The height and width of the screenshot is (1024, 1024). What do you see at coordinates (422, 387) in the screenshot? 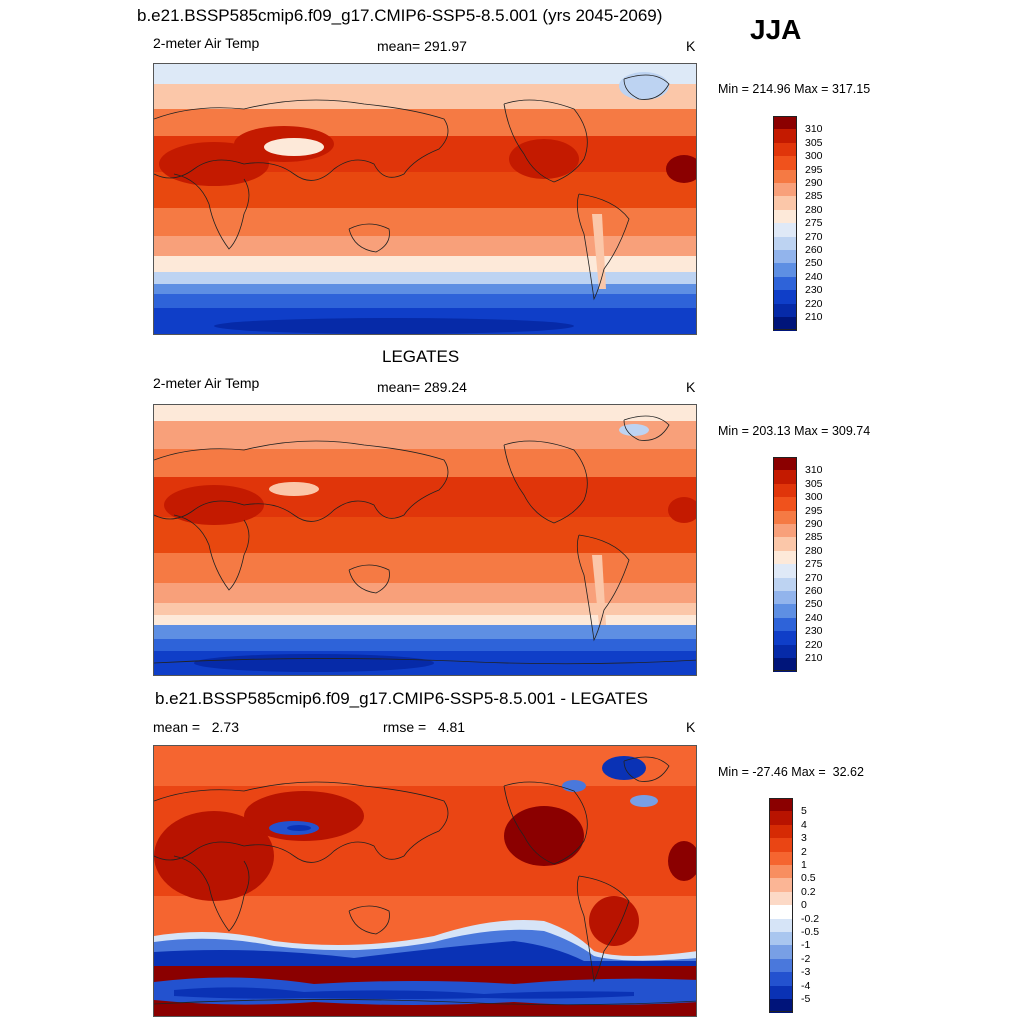
I see `panel-mean-label: mean= 289.24` at bounding box center [422, 387].